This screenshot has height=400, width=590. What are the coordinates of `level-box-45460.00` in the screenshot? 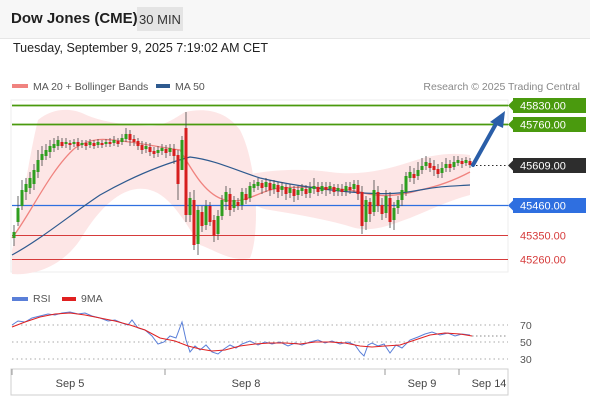 It's located at (549, 205).